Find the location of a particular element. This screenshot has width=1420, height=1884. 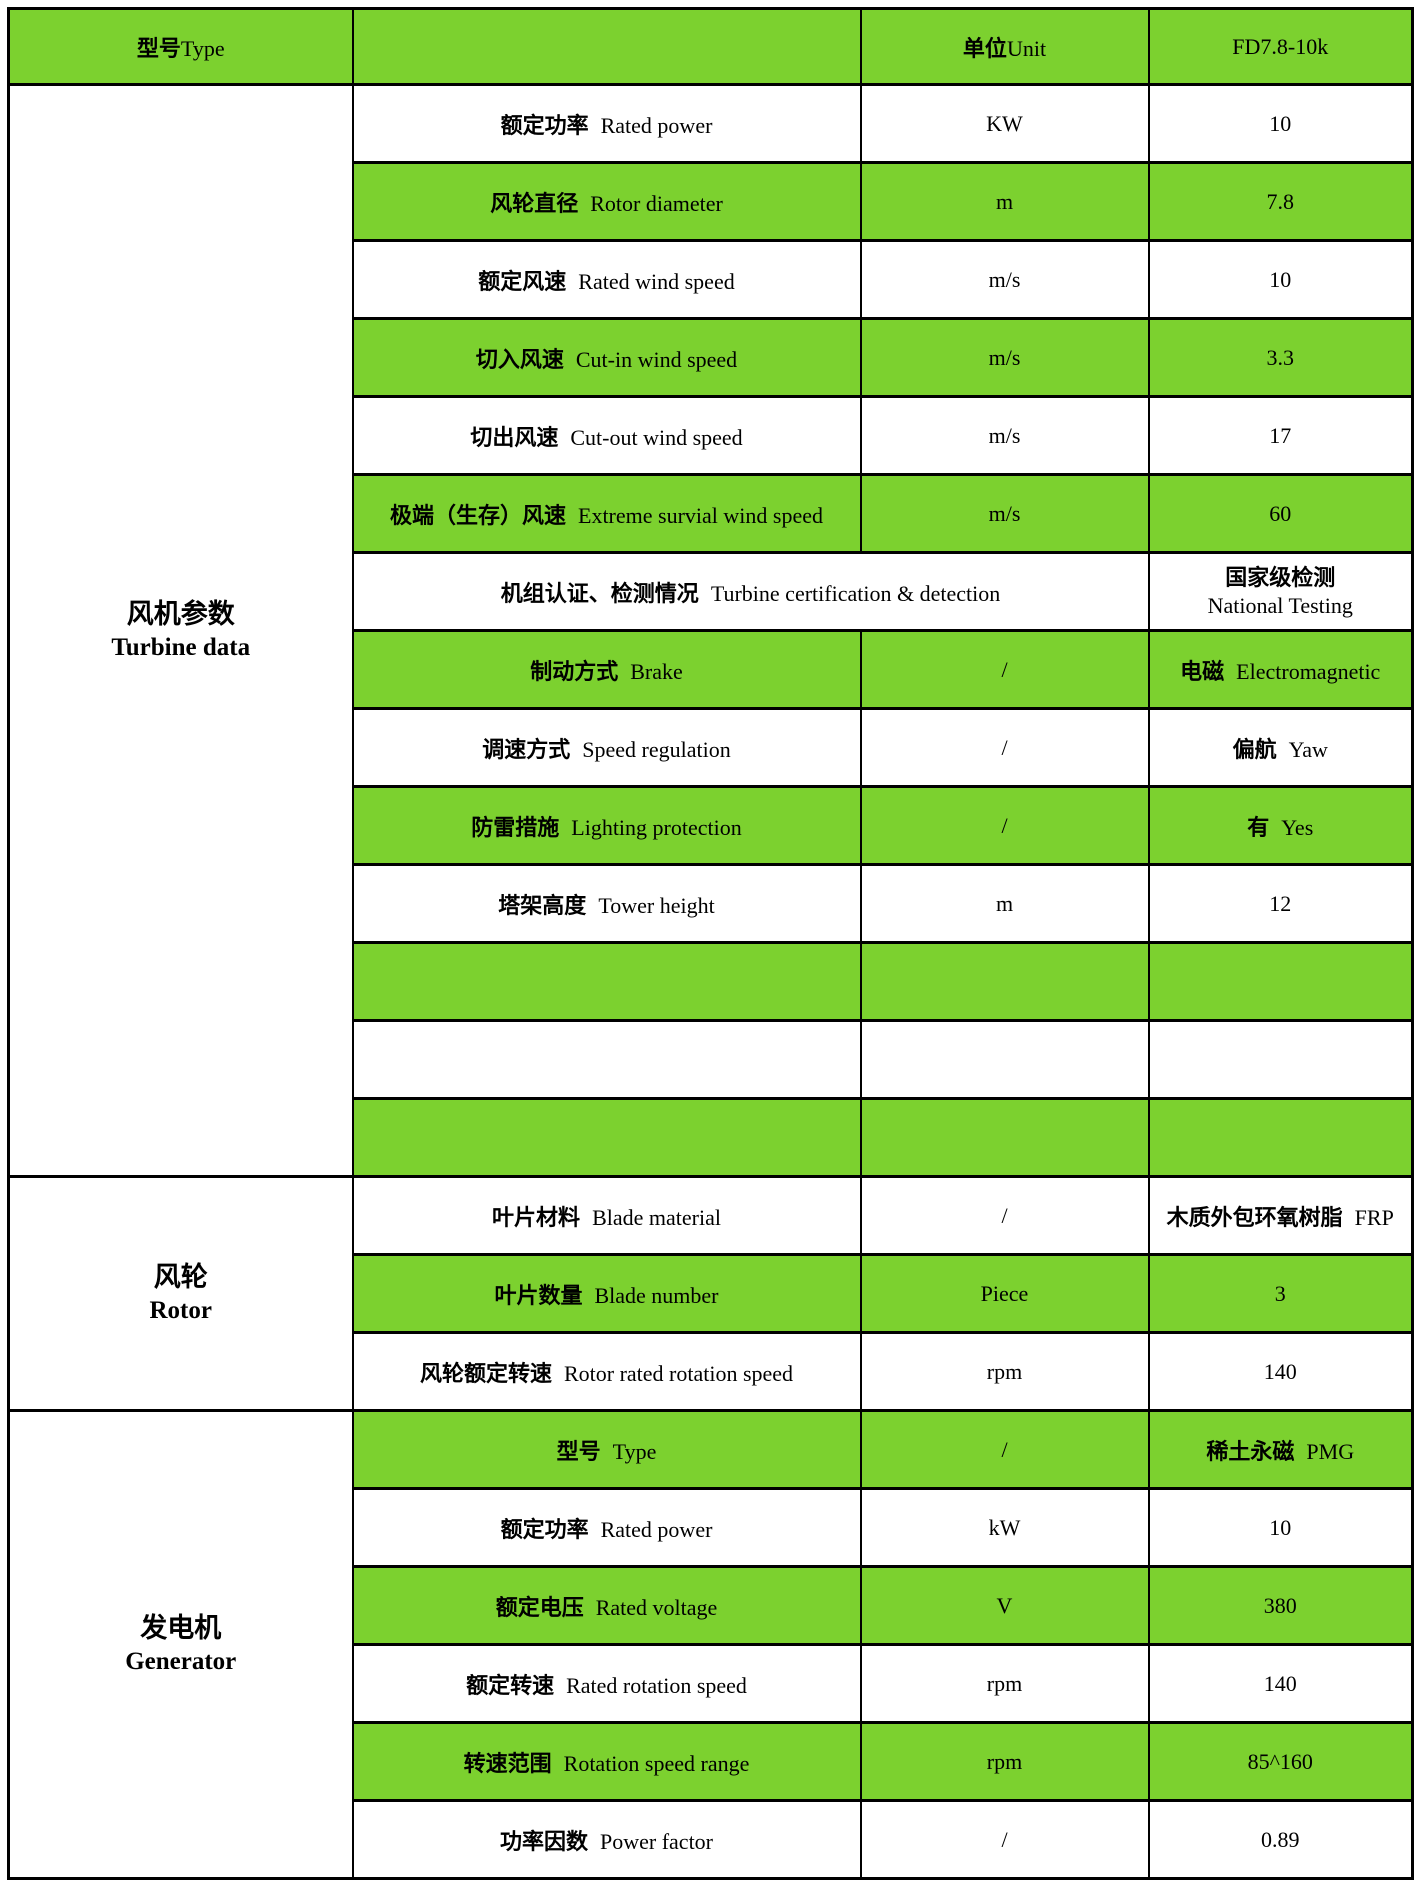

value-cell: 有 Yes is located at coordinates (1280, 825).